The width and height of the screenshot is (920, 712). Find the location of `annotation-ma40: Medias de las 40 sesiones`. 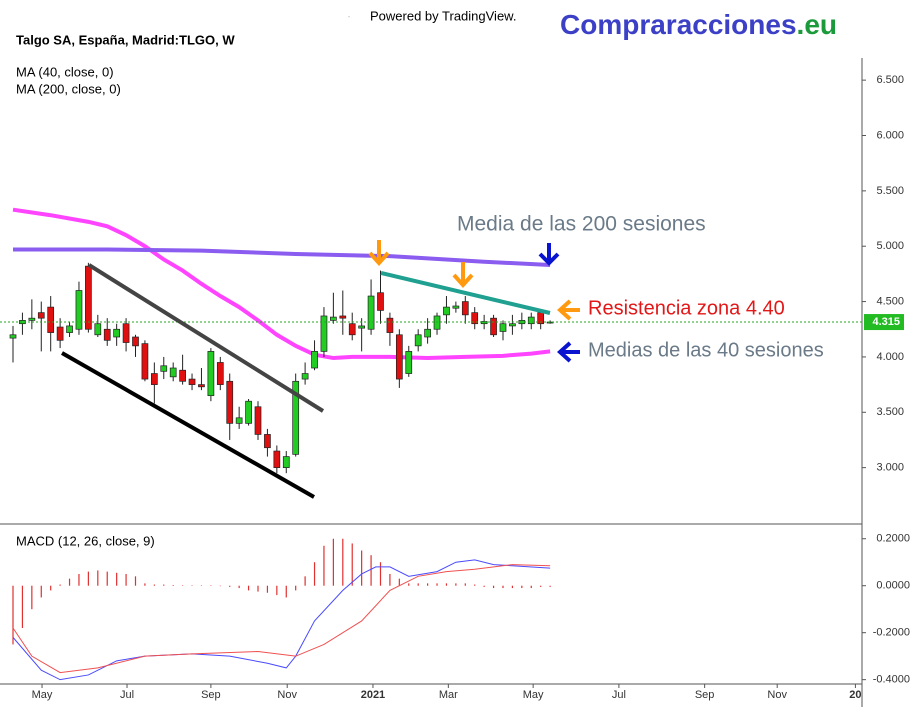

annotation-ma40: Medias de las 40 sesiones is located at coordinates (706, 350).